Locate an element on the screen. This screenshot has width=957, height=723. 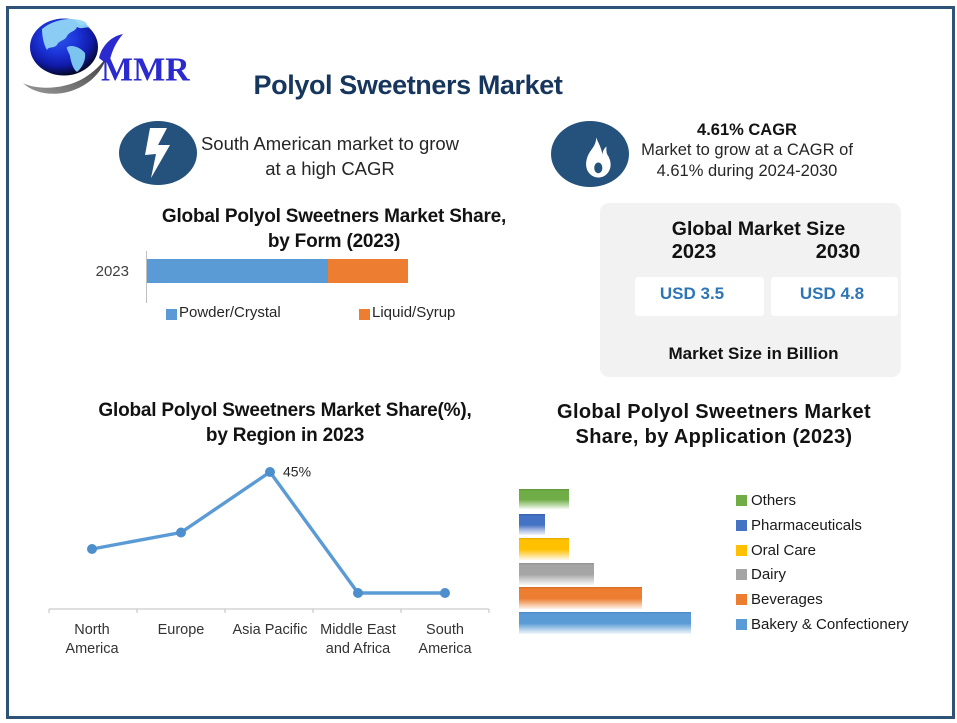
svg-text: and Africa is located at coordinates (358, 649).